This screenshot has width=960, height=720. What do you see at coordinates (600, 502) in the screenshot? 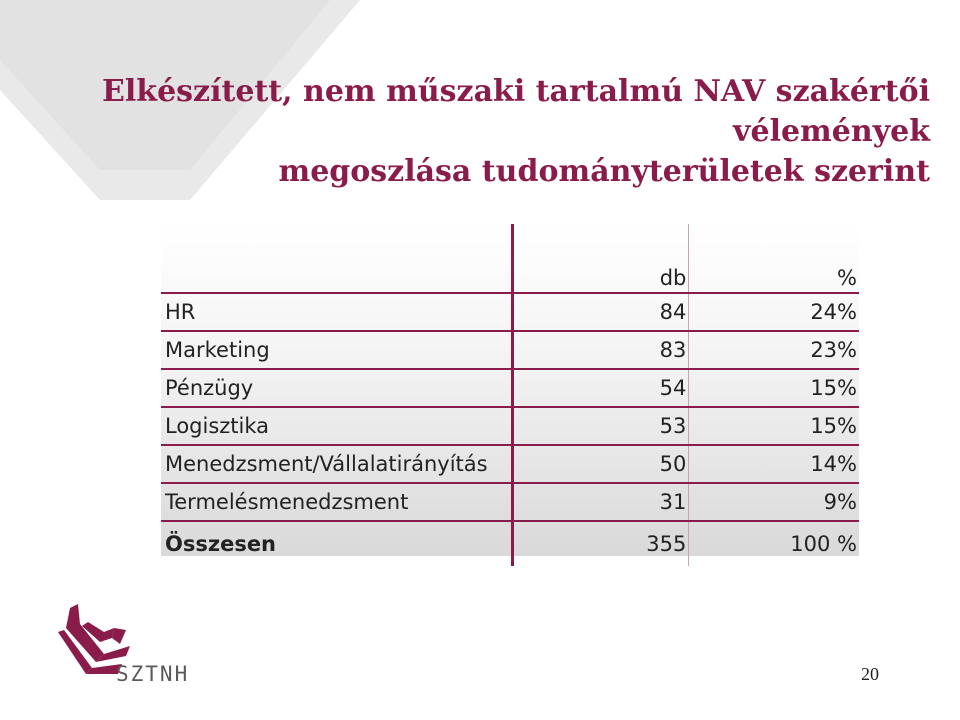
I see `row-db: 31` at bounding box center [600, 502].